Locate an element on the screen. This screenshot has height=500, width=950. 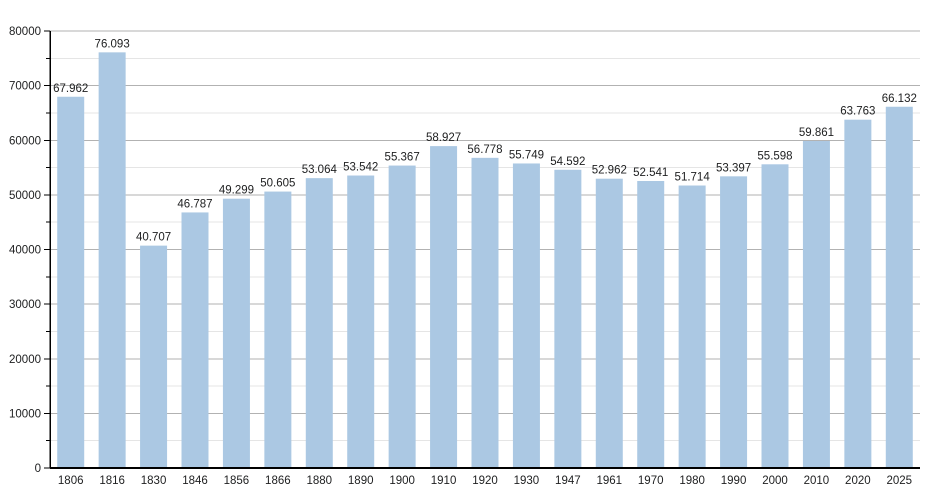
x-tick-label: 1806 is located at coordinates (71, 481).